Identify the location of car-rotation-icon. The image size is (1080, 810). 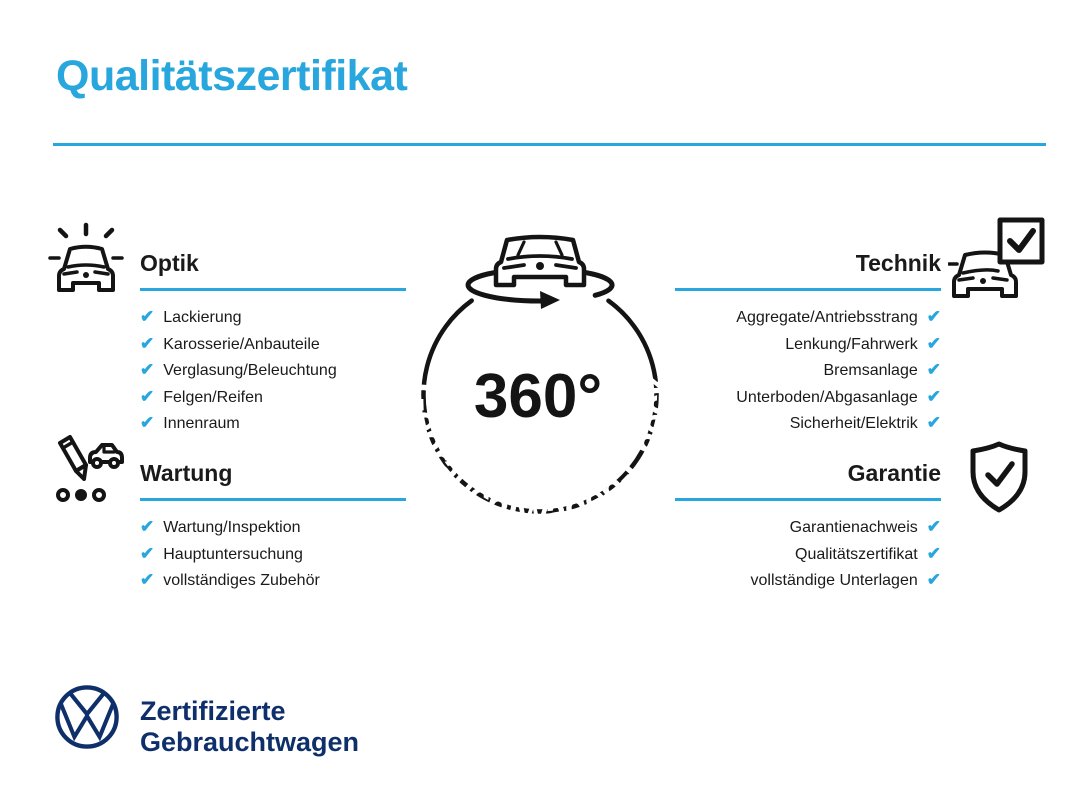
(540, 271).